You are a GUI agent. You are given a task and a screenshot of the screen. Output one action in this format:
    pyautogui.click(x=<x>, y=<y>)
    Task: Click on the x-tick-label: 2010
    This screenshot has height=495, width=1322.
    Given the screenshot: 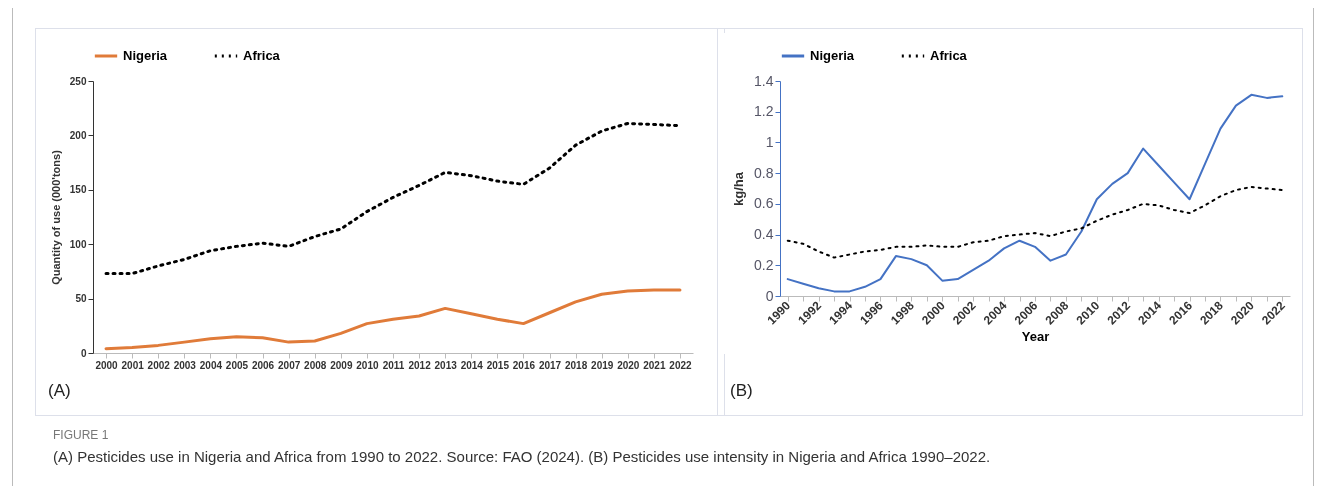 What is the action you would take?
    pyautogui.click(x=367, y=365)
    